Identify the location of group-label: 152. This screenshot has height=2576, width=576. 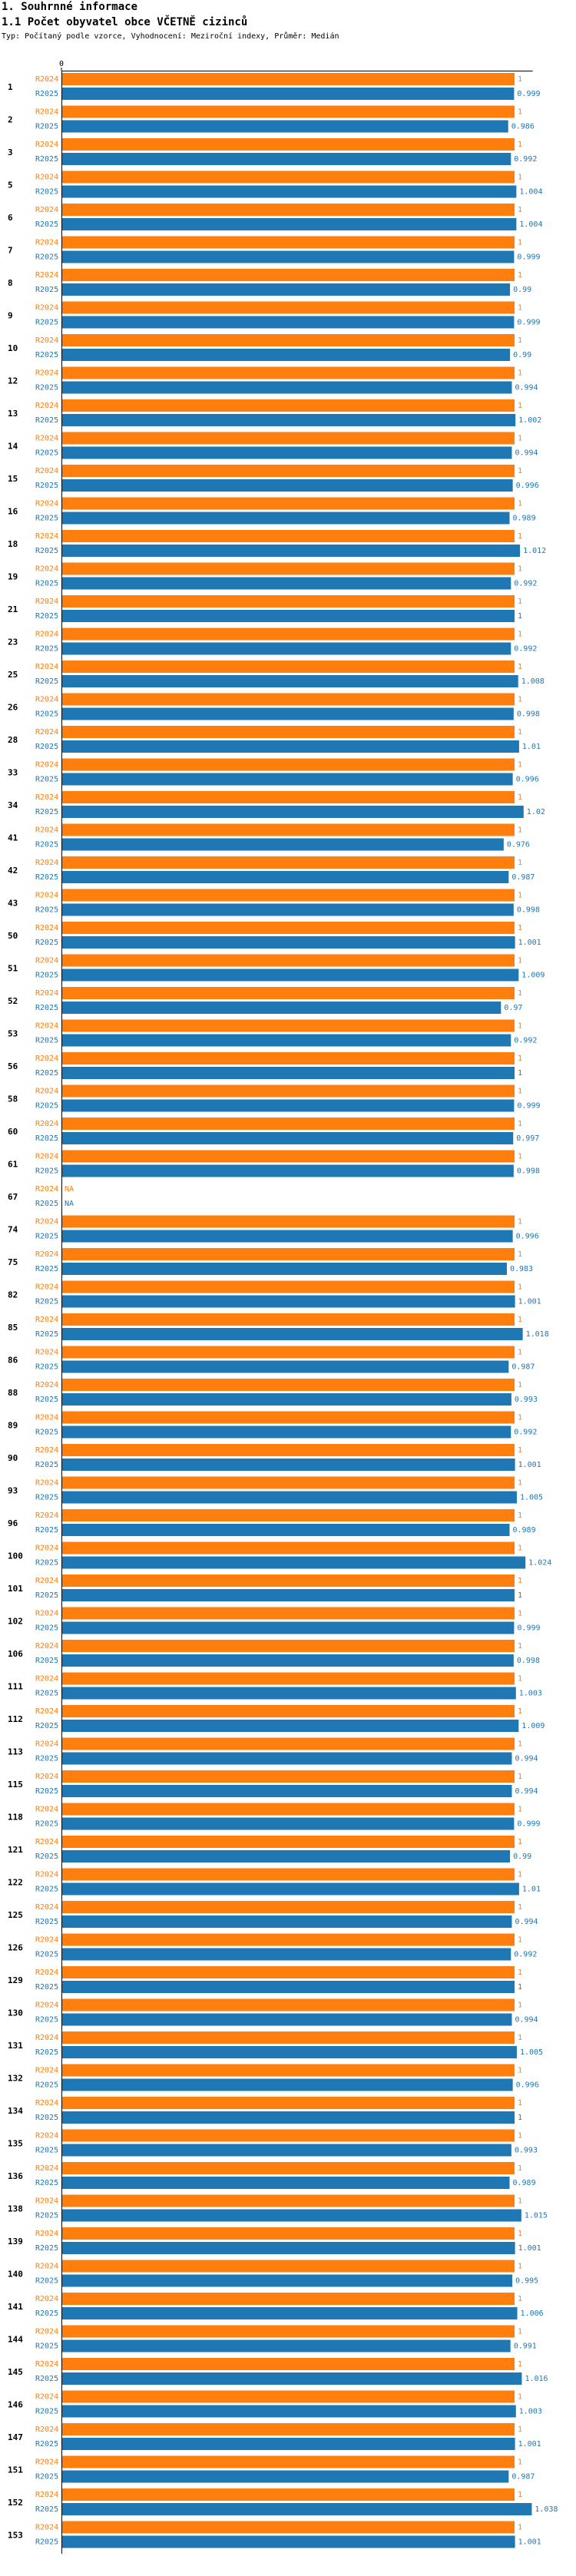
(15, 2503).